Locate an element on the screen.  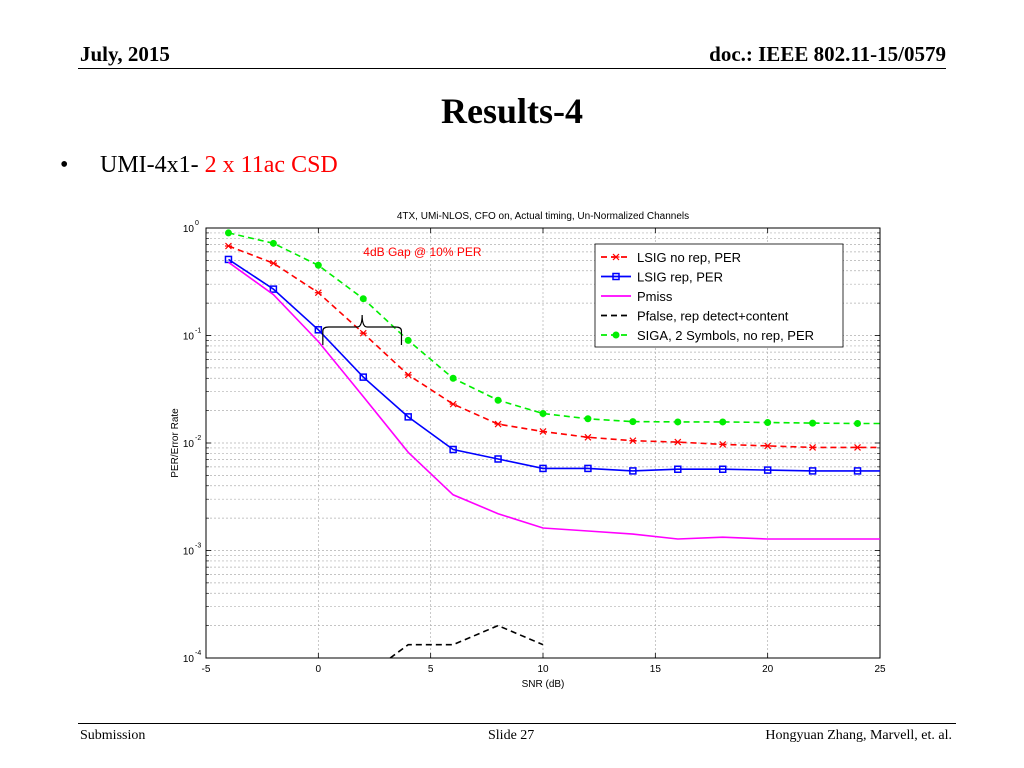
bullet-text: UMI-4x1- is located at coordinates (152, 165).